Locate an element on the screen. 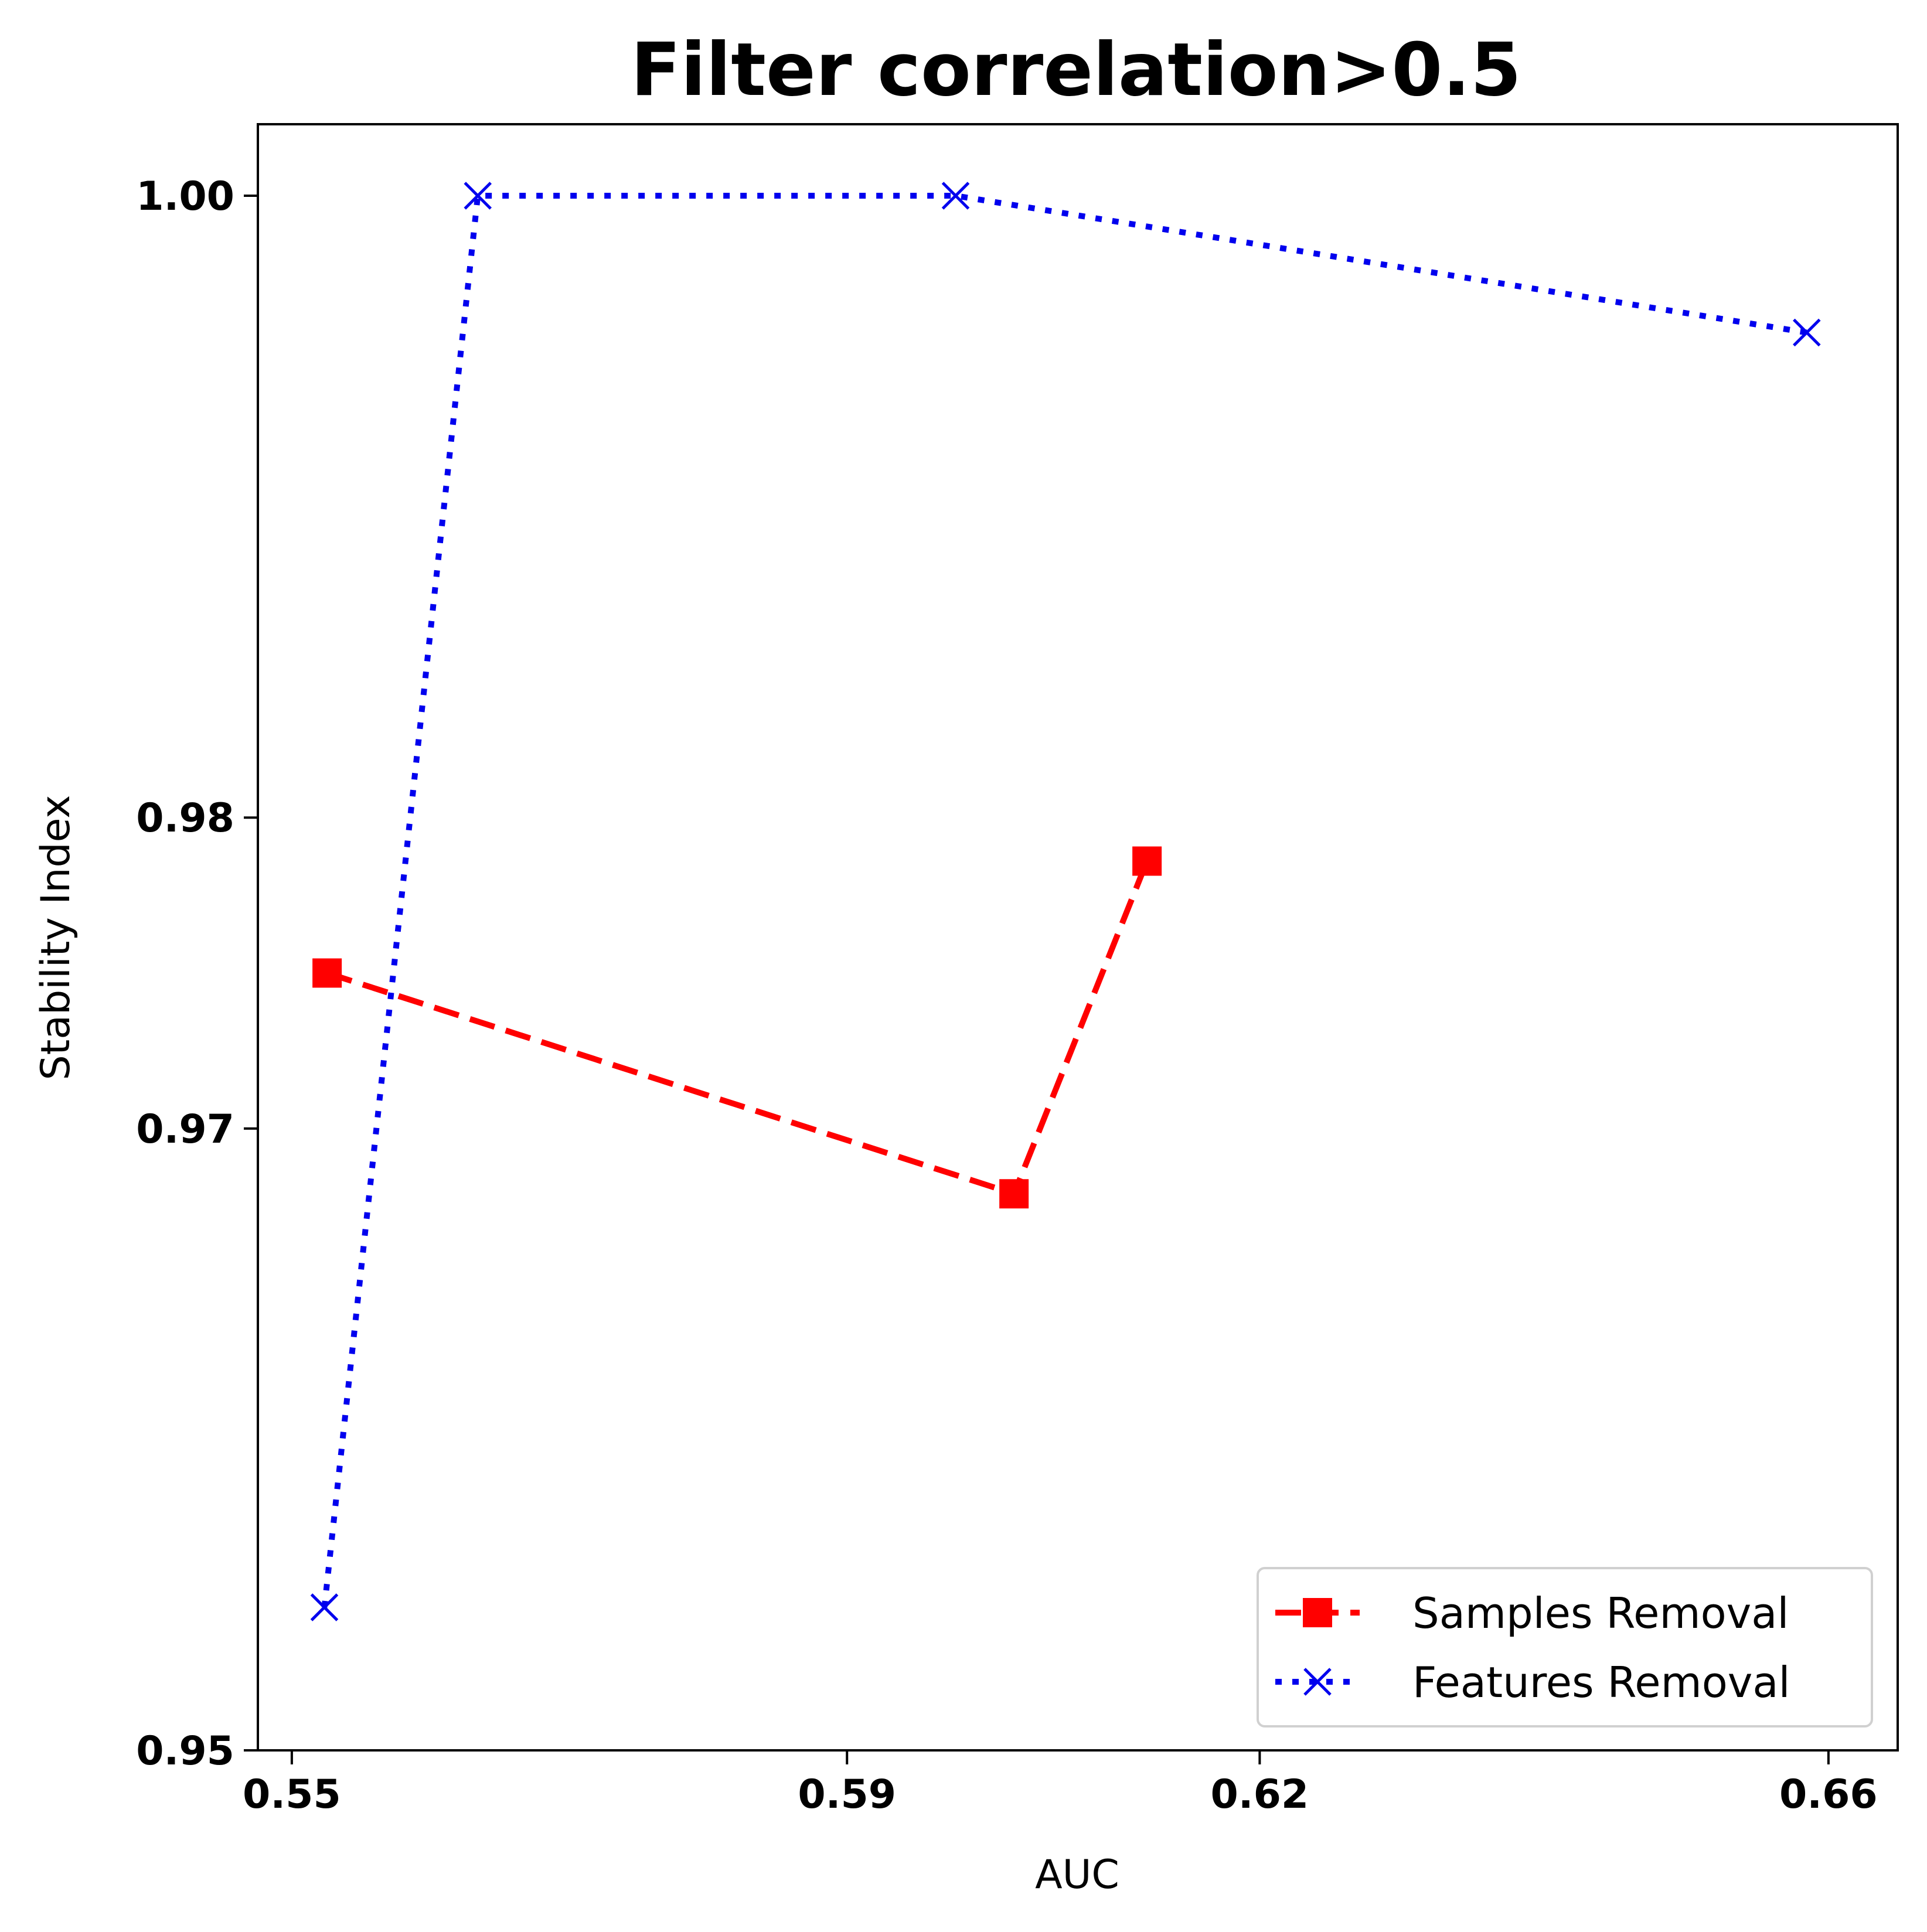  x-tick-label: 0.66 is located at coordinates (1828, 1794).